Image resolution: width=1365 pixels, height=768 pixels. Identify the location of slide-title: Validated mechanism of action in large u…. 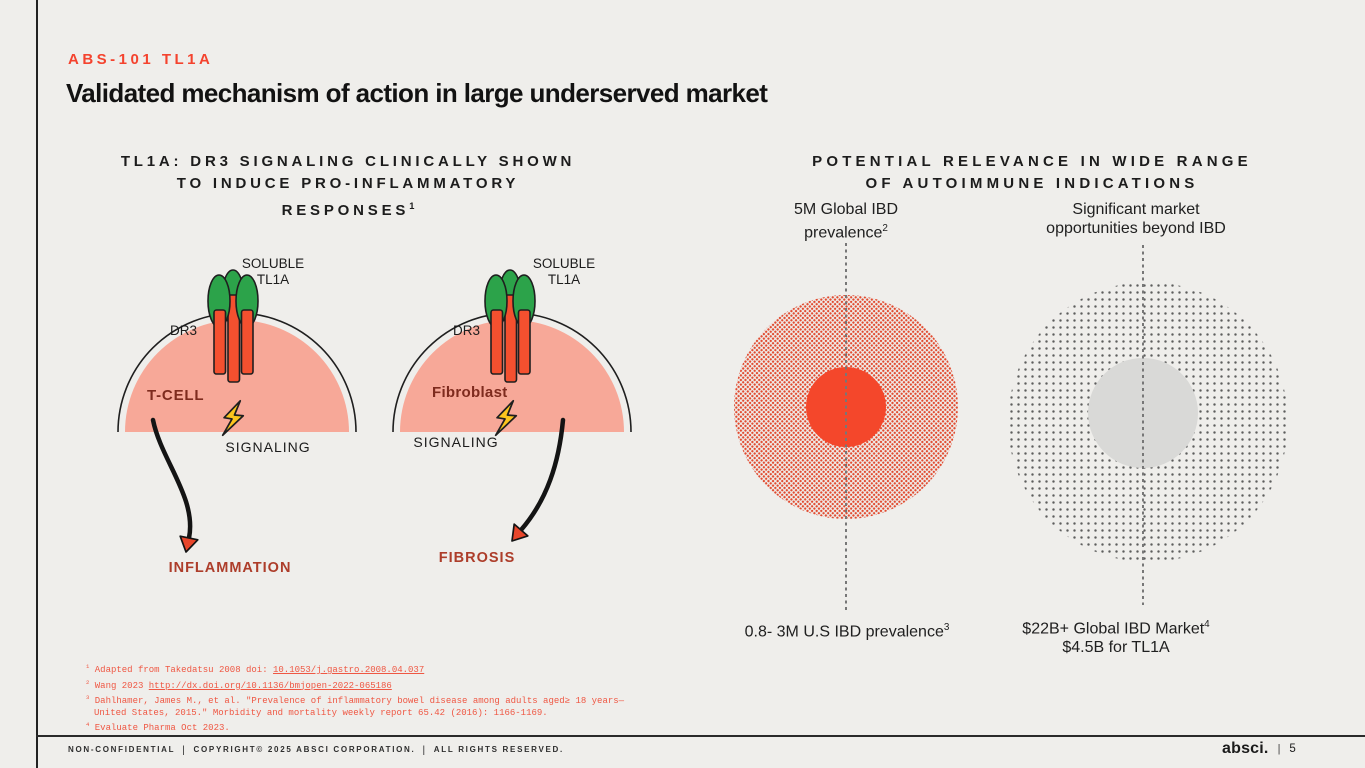
(417, 93).